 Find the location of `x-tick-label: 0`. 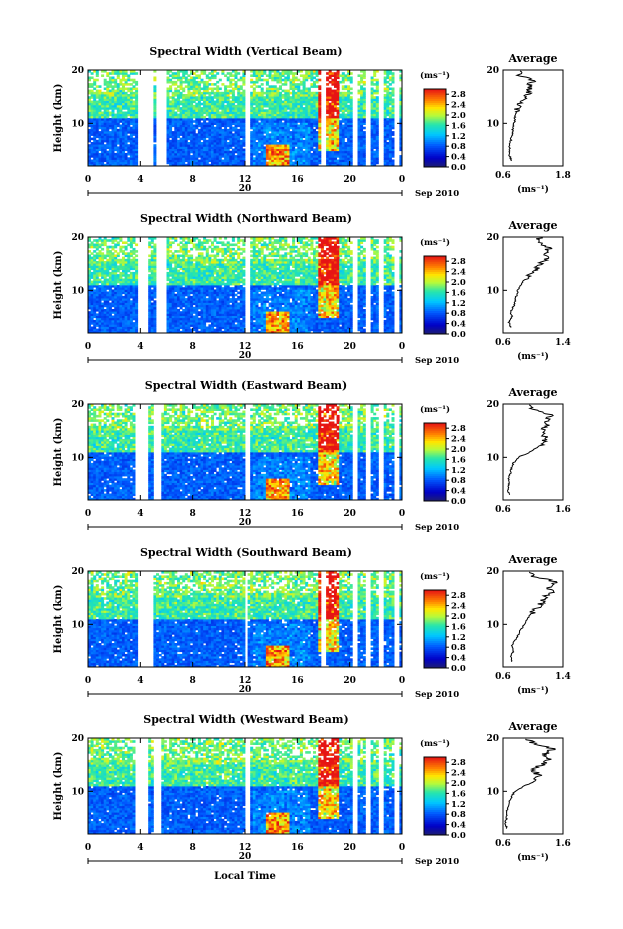

x-tick-label: 0 is located at coordinates (402, 180).